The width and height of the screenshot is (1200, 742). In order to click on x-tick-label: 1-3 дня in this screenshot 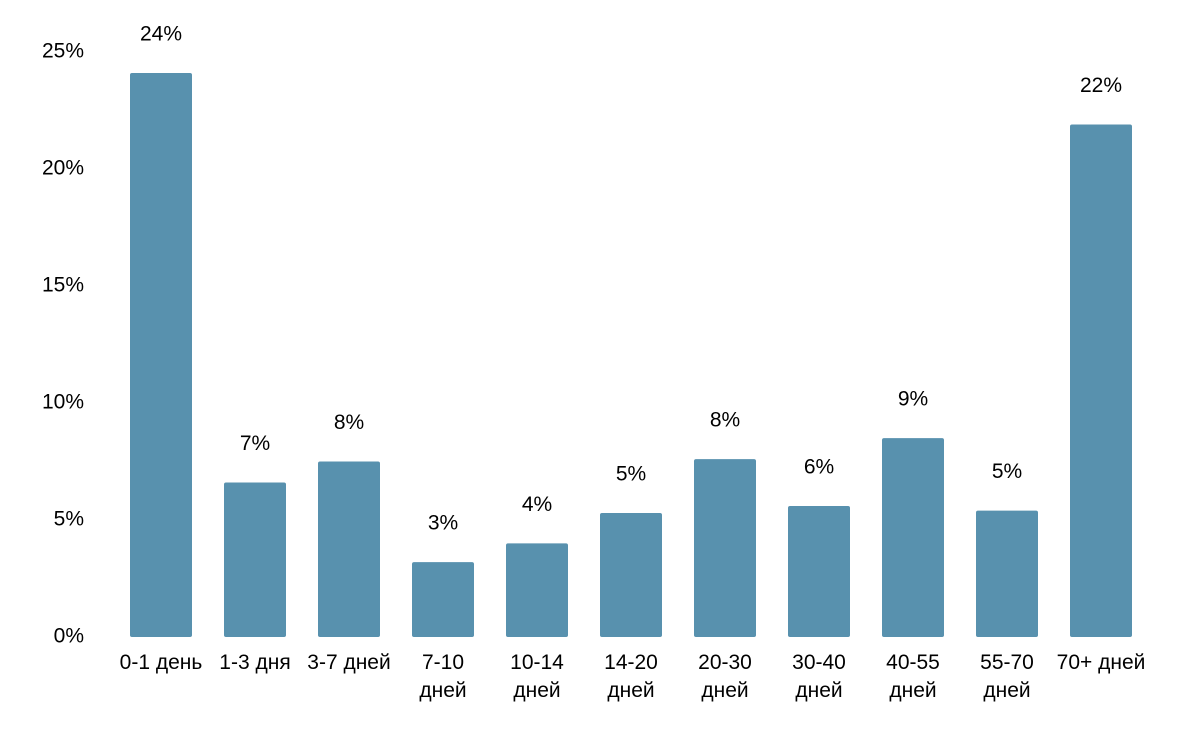, I will do `click(255, 662)`.